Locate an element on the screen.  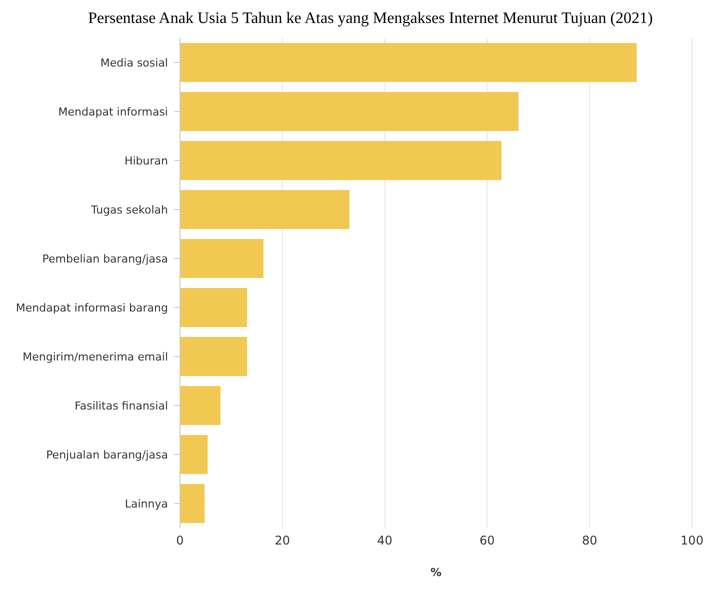
y-tick-label: Penjualan barang/jasa is located at coordinates (107, 455).